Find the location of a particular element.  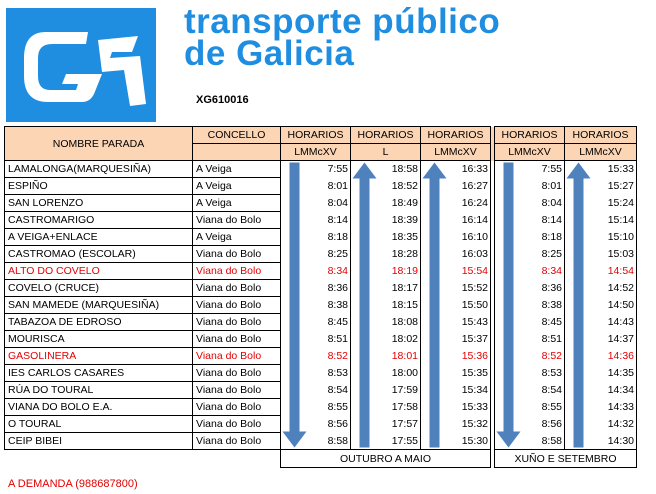

departure-time: 8:38 is located at coordinates (315, 305).